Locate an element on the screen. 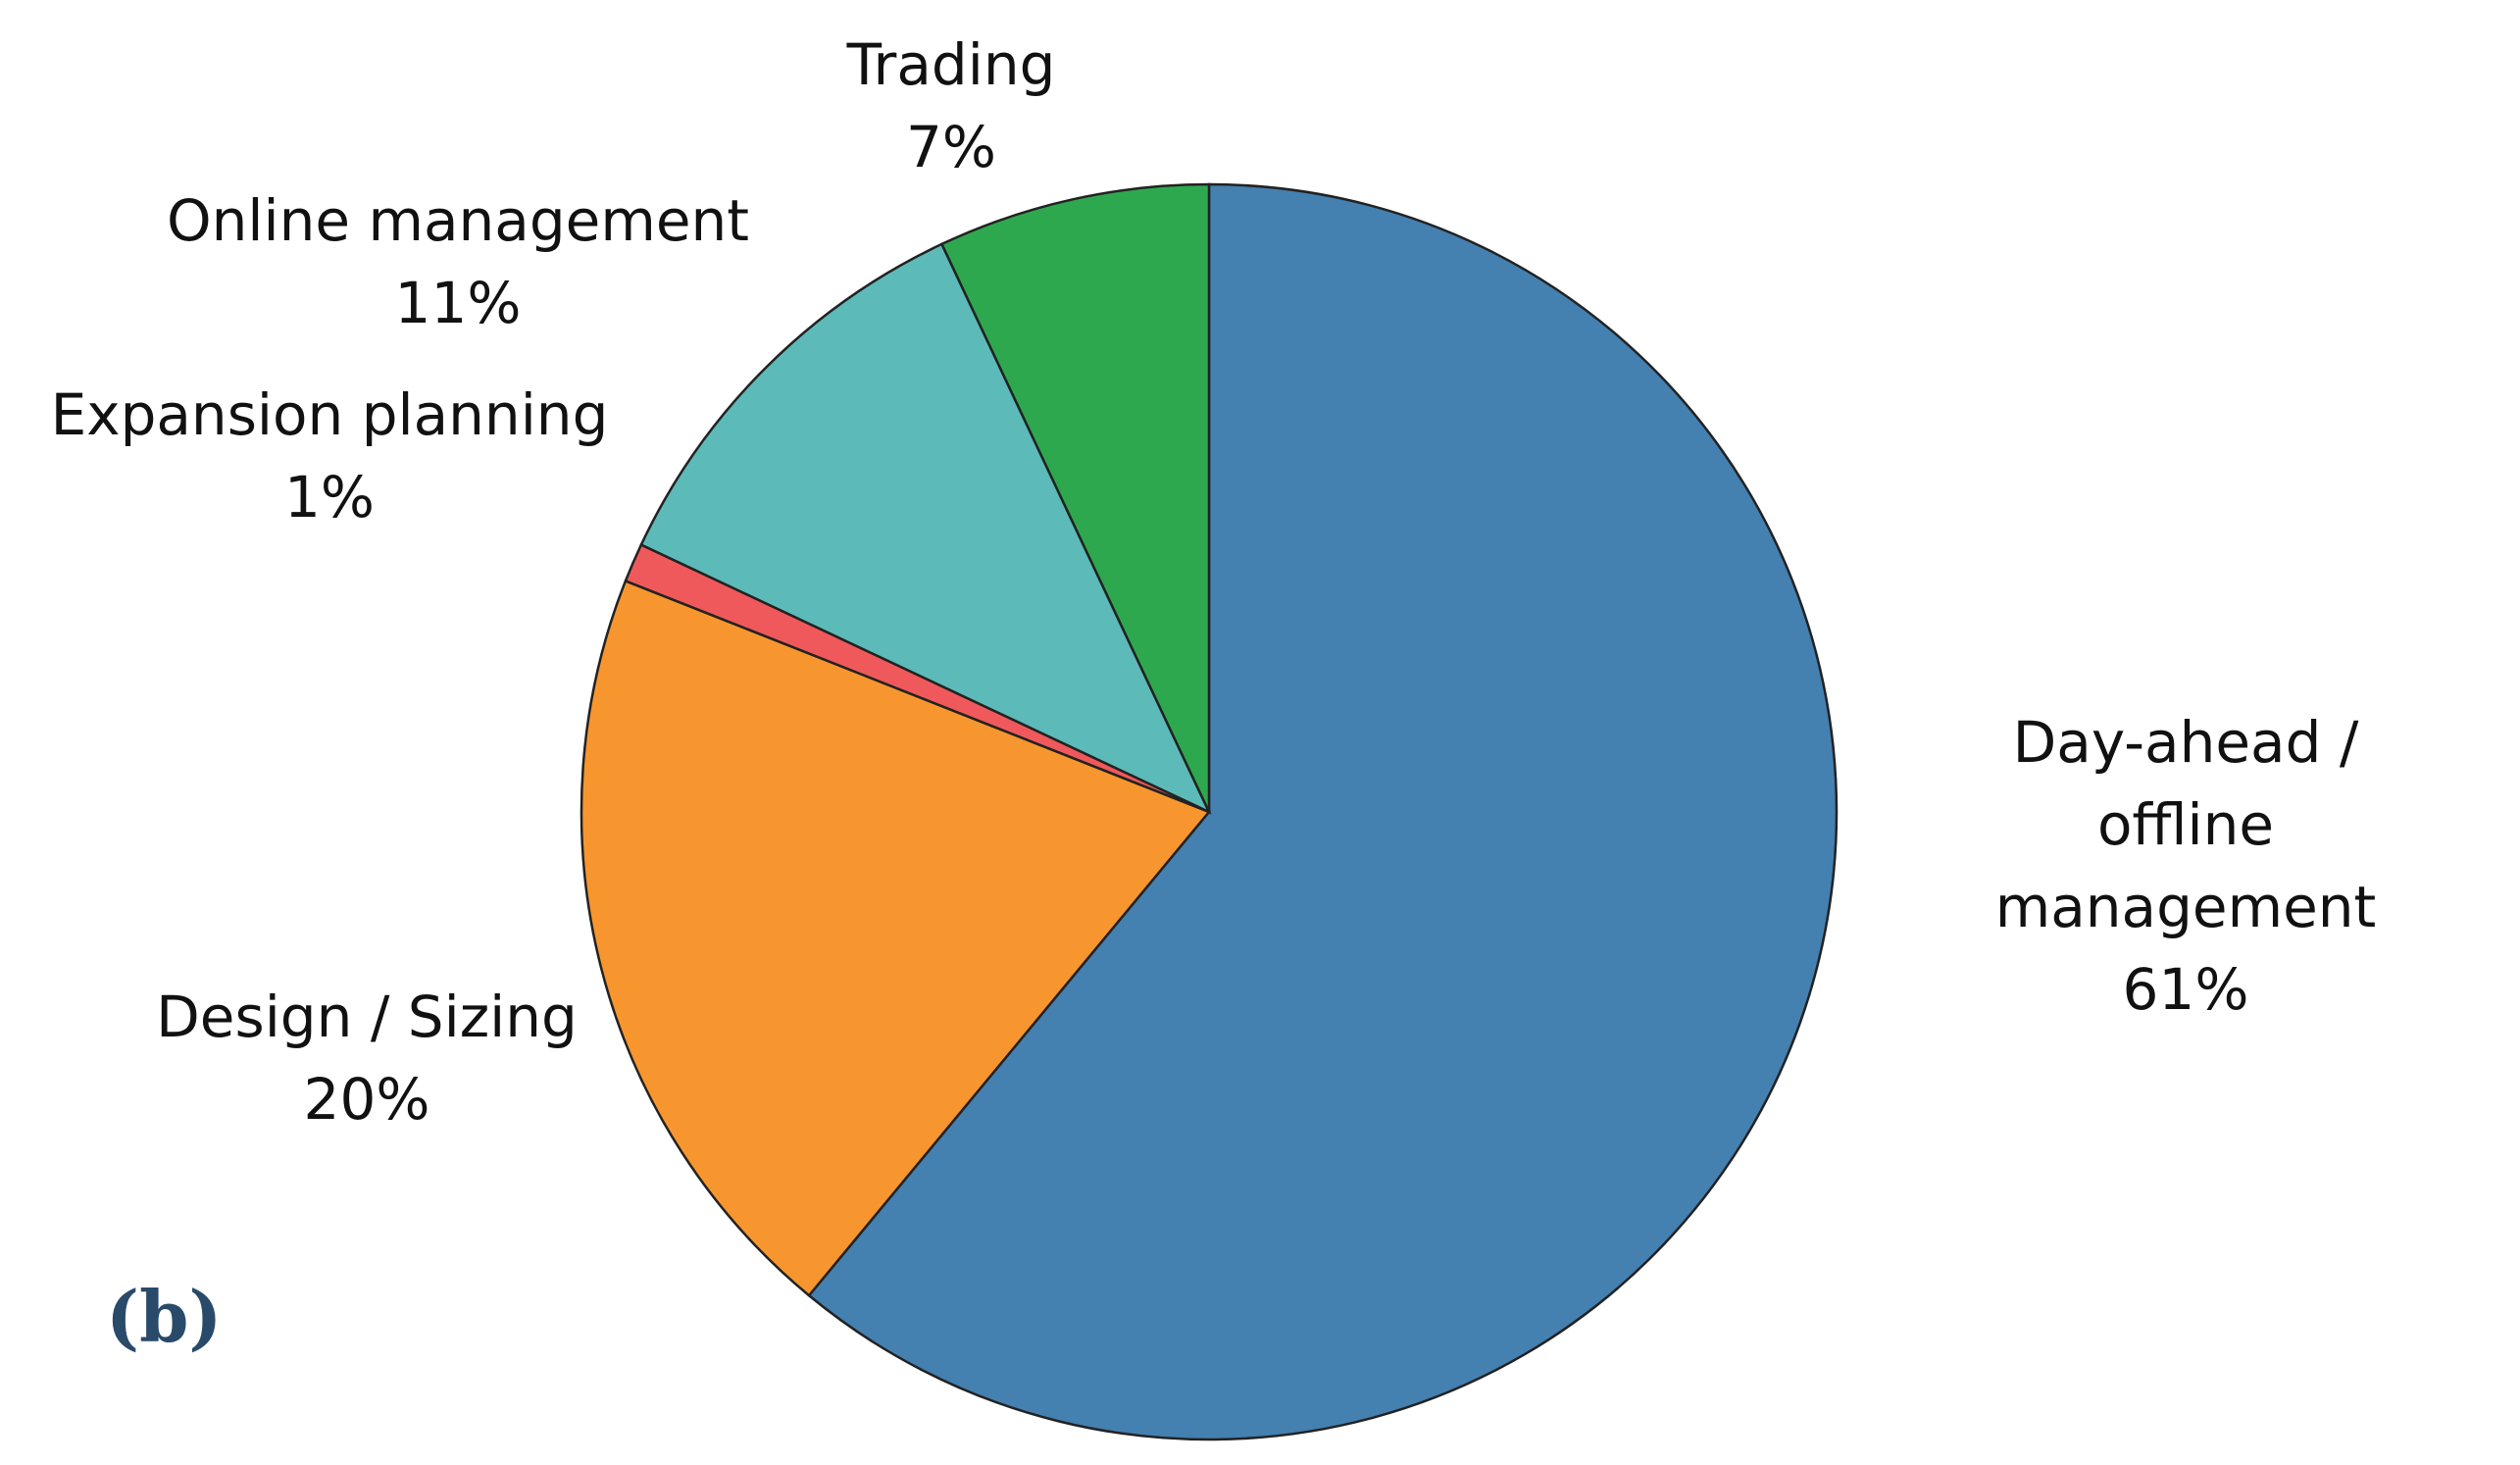 This screenshot has height=1465, width=2520. panel-label: (b) is located at coordinates (164, 1316).